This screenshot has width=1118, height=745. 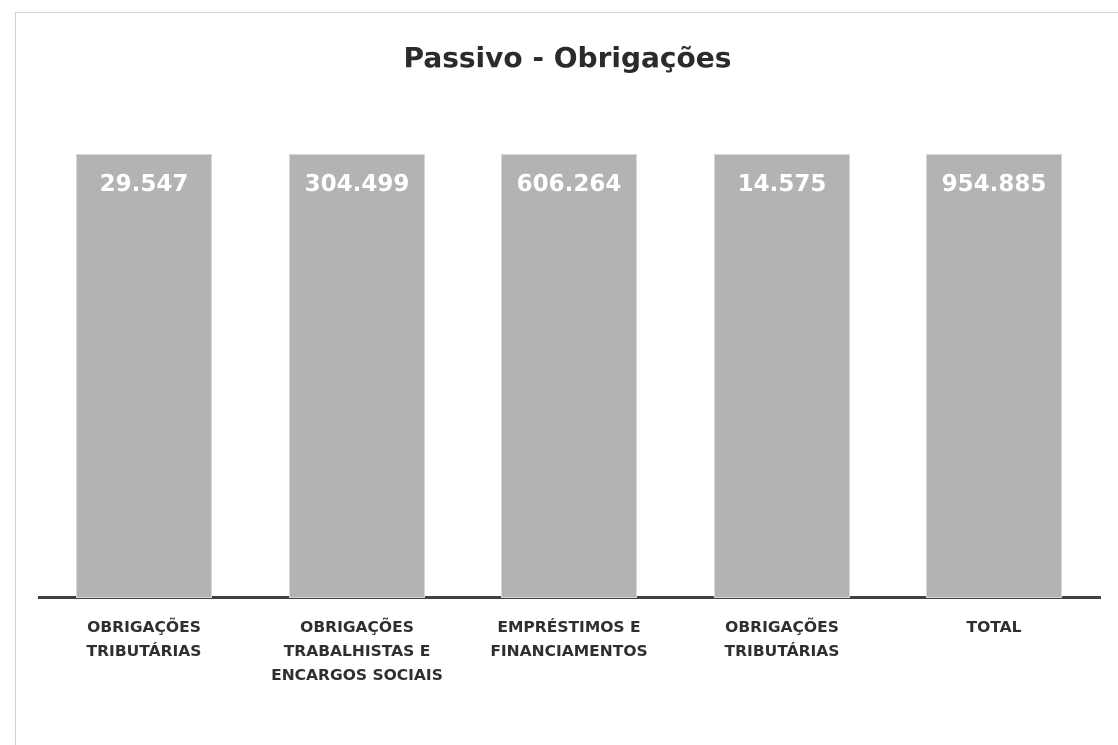 What do you see at coordinates (567, 57) in the screenshot?
I see `chart-title: Passivo - Obrigações` at bounding box center [567, 57].